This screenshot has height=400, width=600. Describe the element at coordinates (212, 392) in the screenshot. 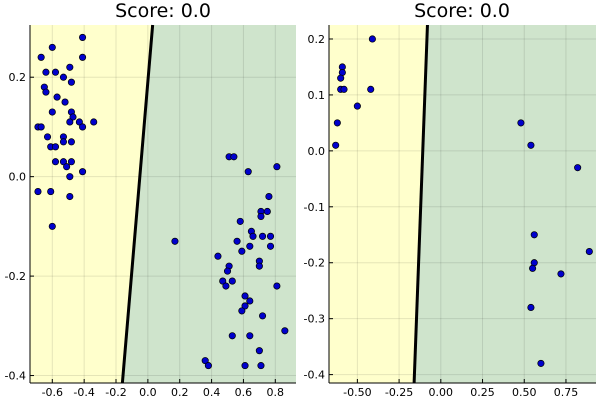

I see `left-x-tick-label: 0.4` at that location.